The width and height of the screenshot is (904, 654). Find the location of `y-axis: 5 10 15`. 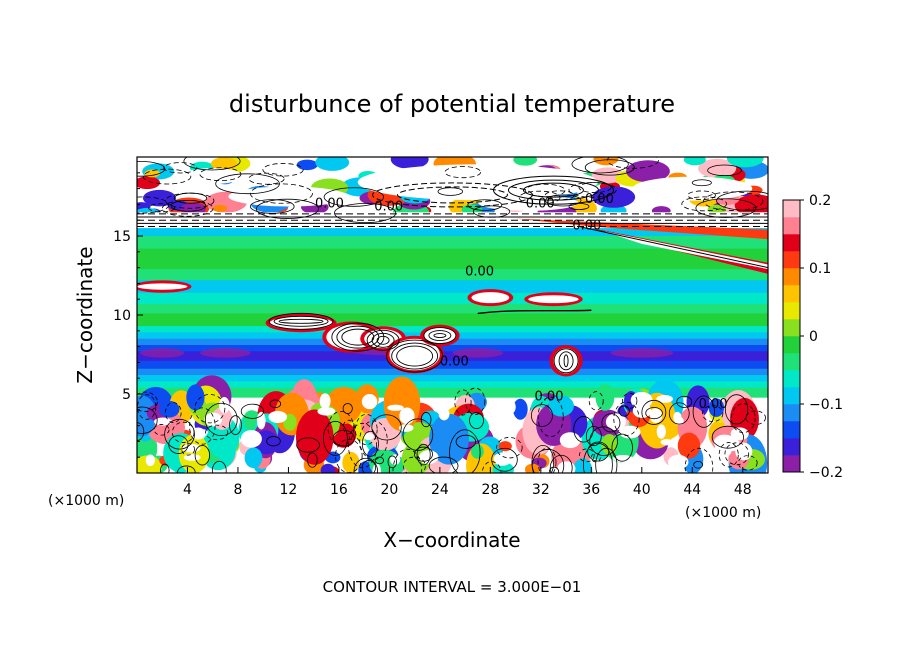

y-axis: 5 10 15 is located at coordinates (128, 315).